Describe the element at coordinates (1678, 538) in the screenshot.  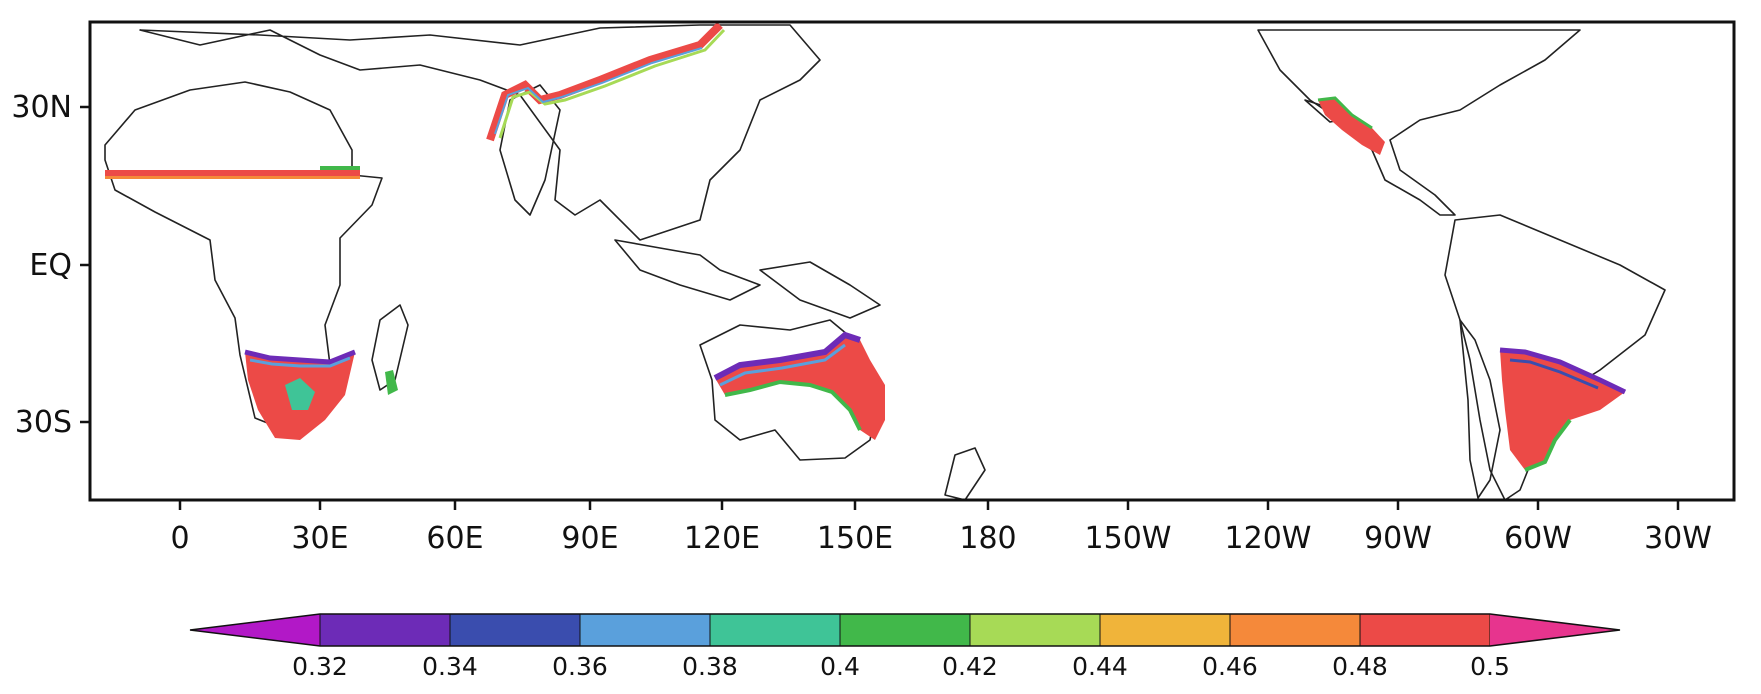
I see `x-tick-label: 30W` at that location.